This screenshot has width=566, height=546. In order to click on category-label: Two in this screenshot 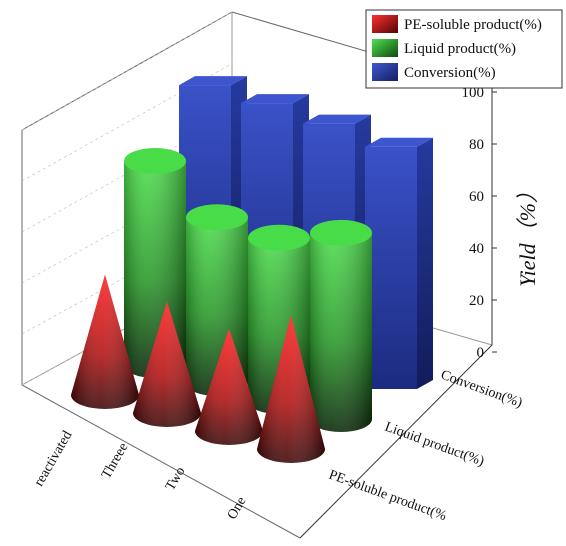, I will do `click(175, 479)`.